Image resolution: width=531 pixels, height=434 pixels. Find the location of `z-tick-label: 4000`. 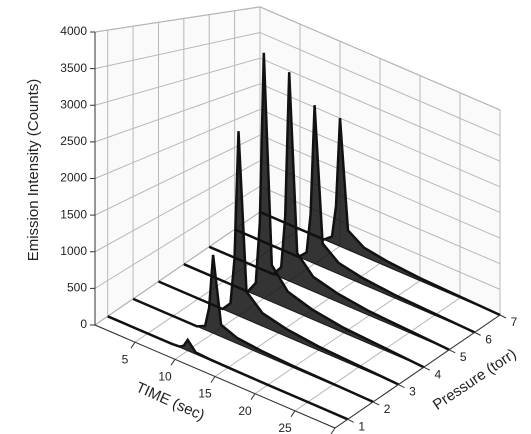

z-tick-label: 4000 is located at coordinates (73, 31).